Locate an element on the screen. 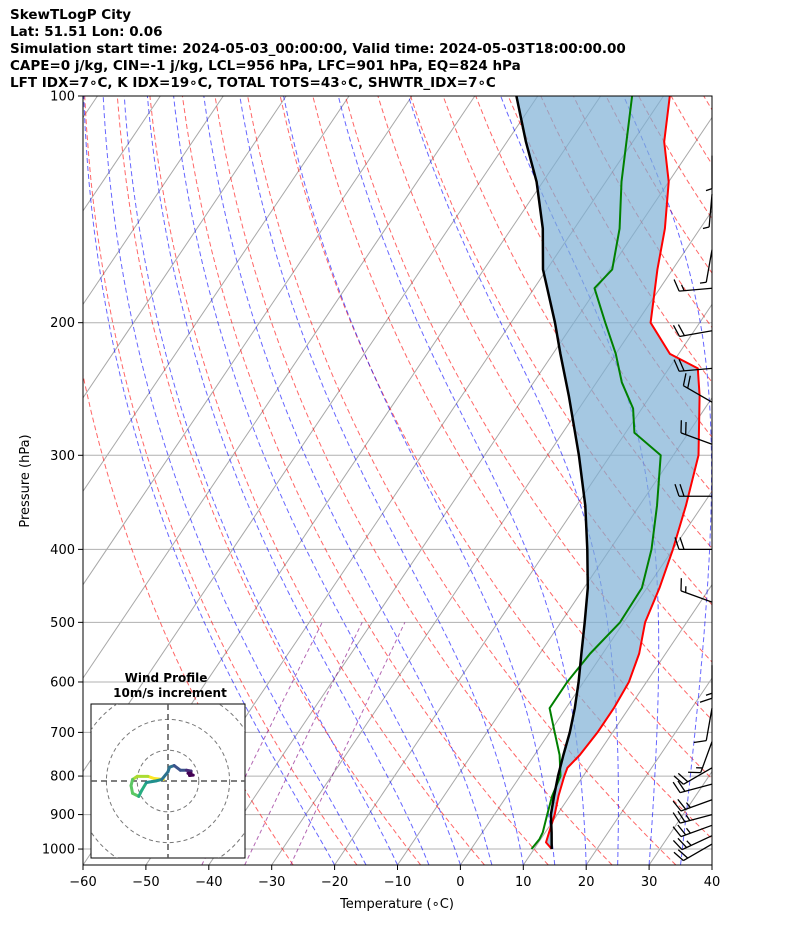  hodograph-ring is located at coordinates (168, 781).